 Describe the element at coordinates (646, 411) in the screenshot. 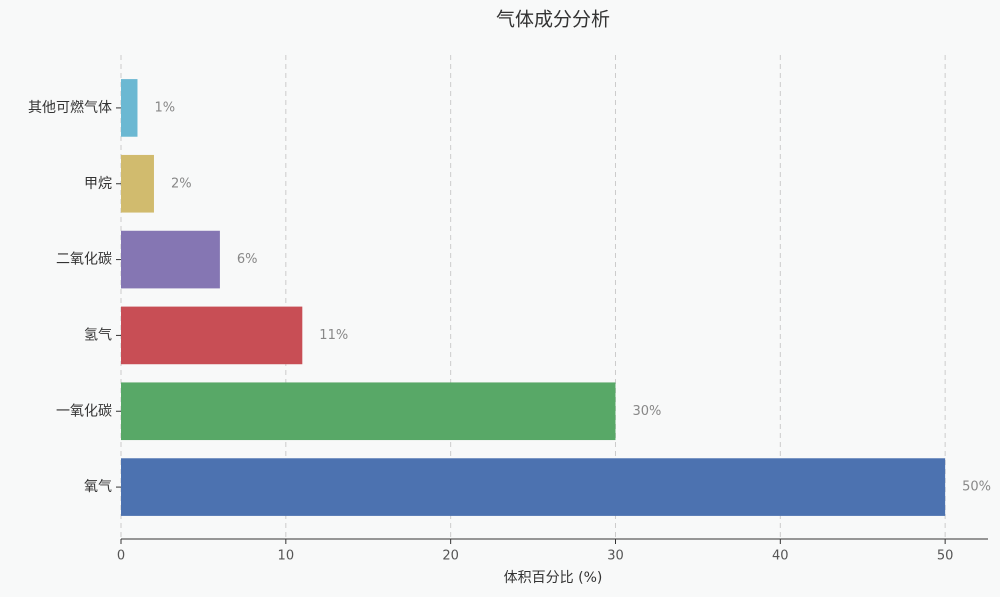

I see `value-label: 30%` at that location.